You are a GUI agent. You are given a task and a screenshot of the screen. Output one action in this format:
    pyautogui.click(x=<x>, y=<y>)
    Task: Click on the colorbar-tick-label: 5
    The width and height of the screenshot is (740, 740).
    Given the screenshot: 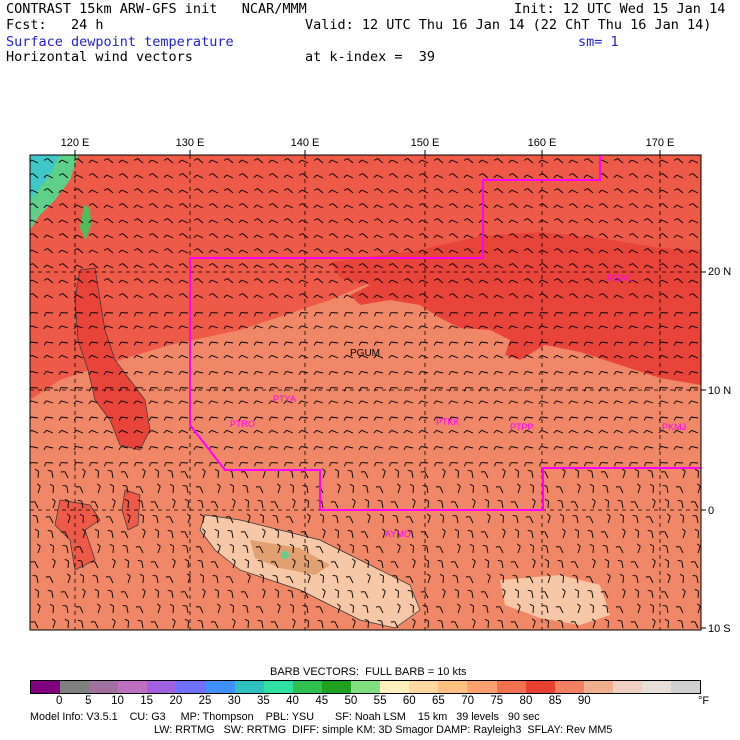 What is the action you would take?
    pyautogui.click(x=88, y=701)
    